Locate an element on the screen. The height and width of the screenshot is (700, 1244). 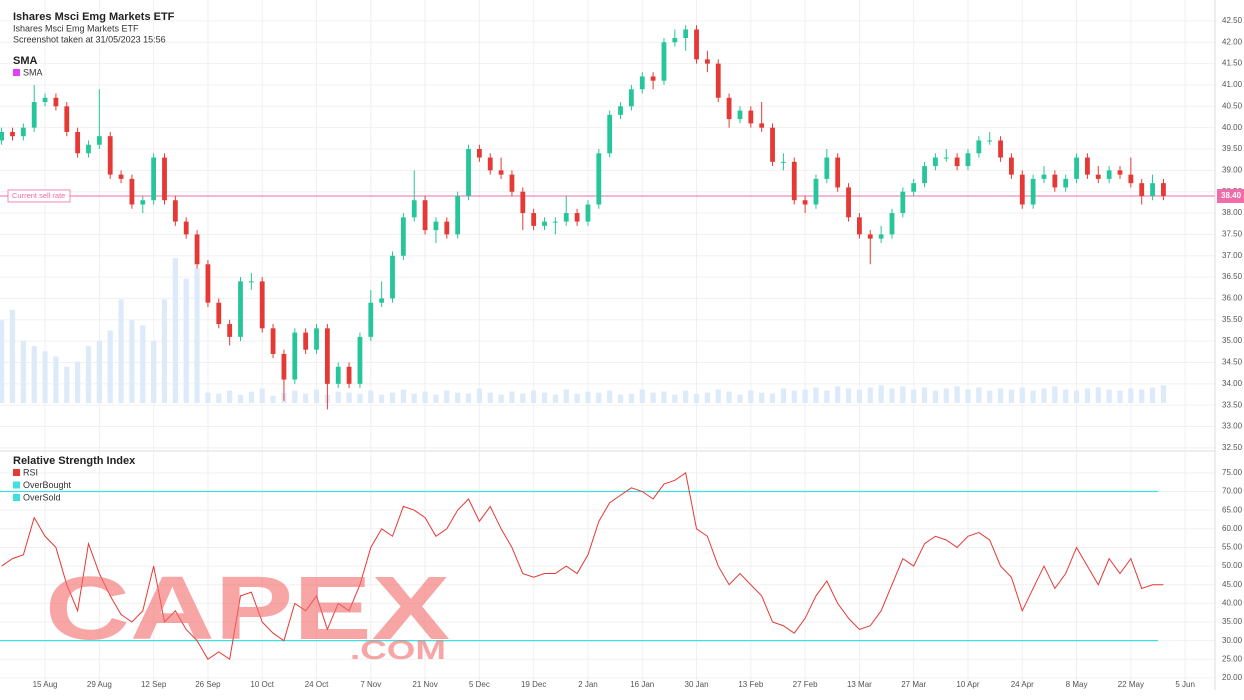
y-tick-label: 40.00 is located at coordinates (1232, 602).